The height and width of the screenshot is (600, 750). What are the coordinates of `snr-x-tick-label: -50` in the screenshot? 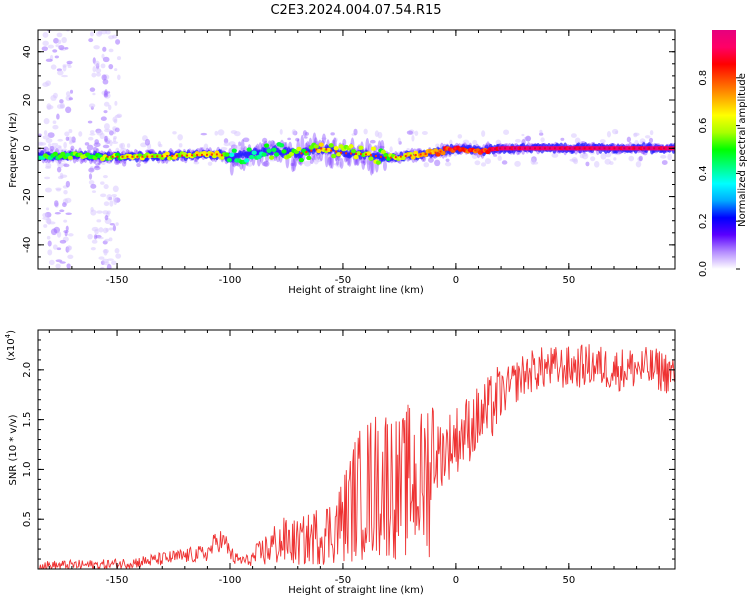 It's located at (343, 580).